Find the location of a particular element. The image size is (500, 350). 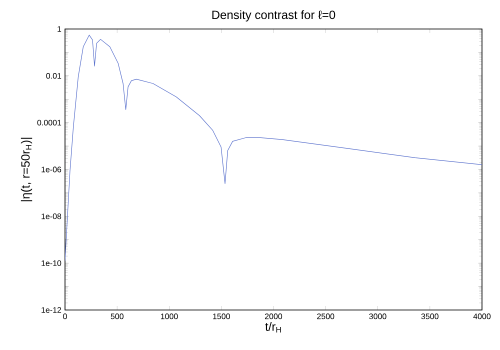

x-tick-label: 3500 is located at coordinates (429, 317).